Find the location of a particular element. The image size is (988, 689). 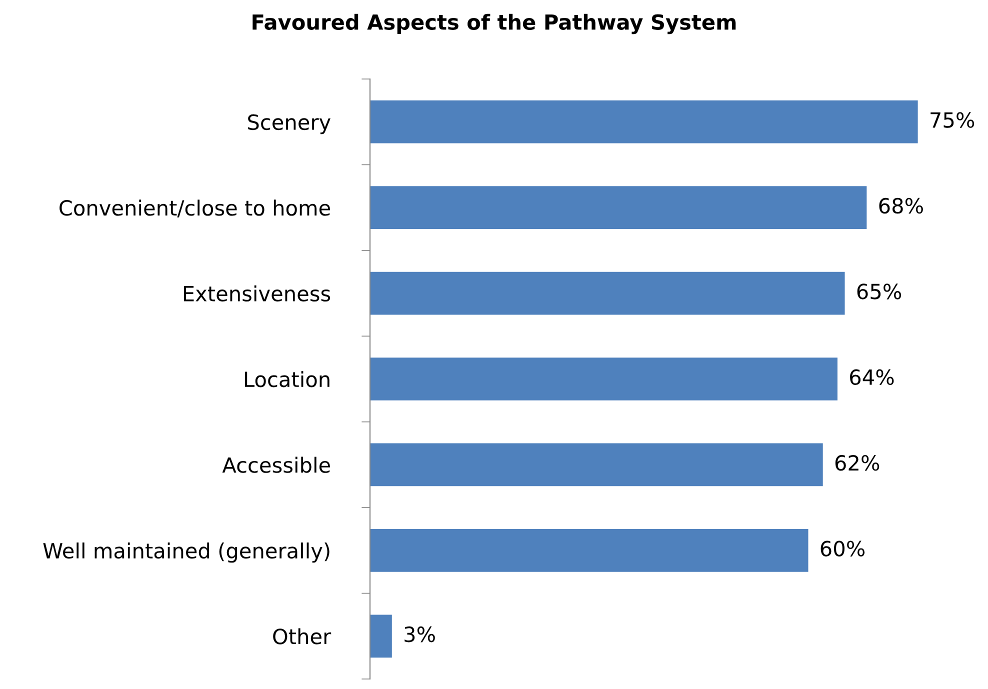

data-label: 68% is located at coordinates (901, 206).